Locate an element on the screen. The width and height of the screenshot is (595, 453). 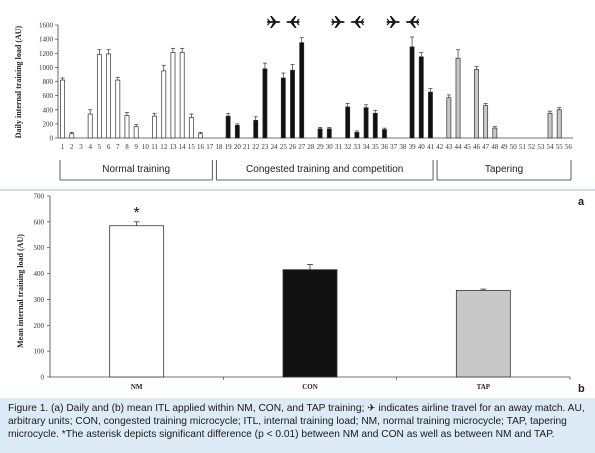
panel-a-x-tick-label: 56 is located at coordinates (569, 147).